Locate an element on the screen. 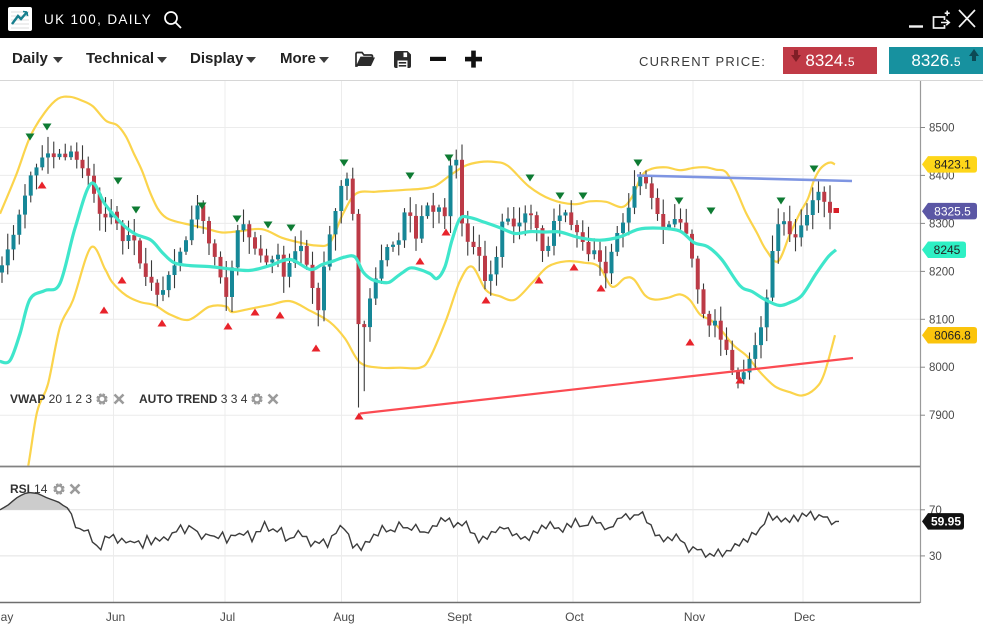 This screenshot has width=983, height=631. svg-text: 7900 is located at coordinates (942, 416).